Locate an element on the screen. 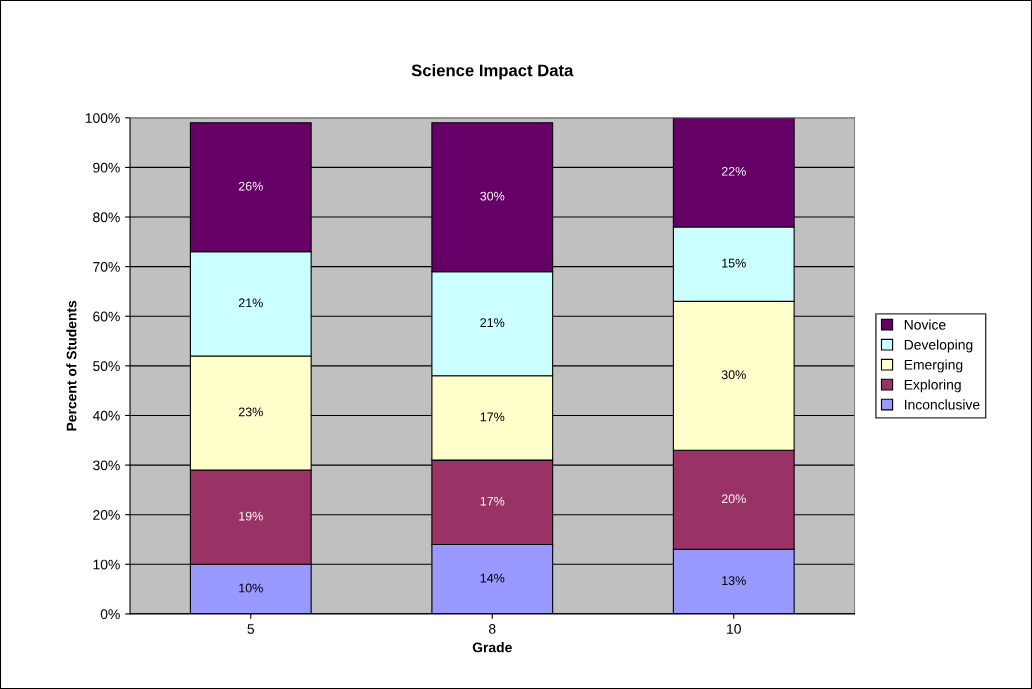 This screenshot has width=1032, height=689. x-tick-label: 8 is located at coordinates (492, 628).